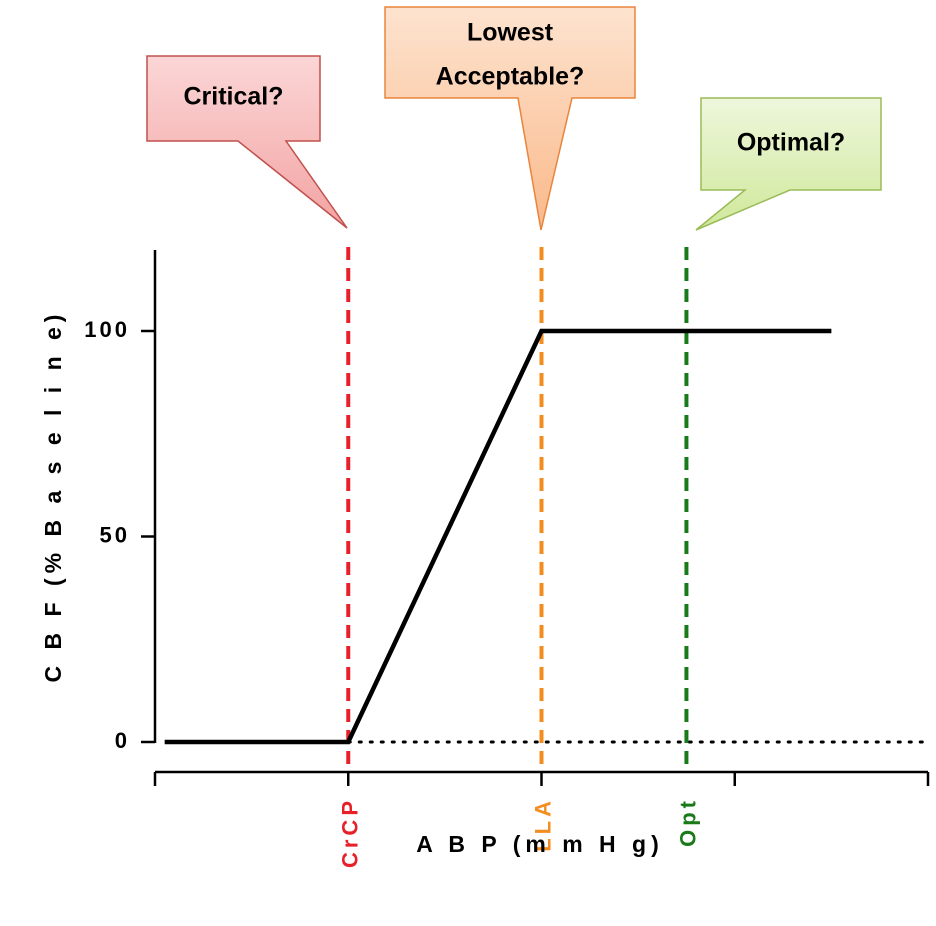 The image size is (936, 926). What do you see at coordinates (107, 329) in the screenshot?
I see `y-tick-label: 100` at bounding box center [107, 329].